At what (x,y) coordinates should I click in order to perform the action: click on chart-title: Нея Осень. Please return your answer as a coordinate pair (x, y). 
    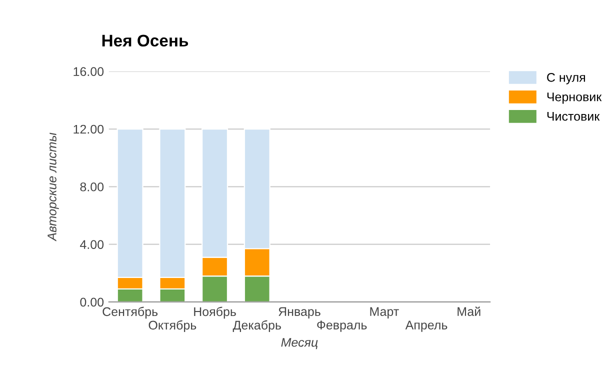
    Looking at the image, I should click on (145, 40).